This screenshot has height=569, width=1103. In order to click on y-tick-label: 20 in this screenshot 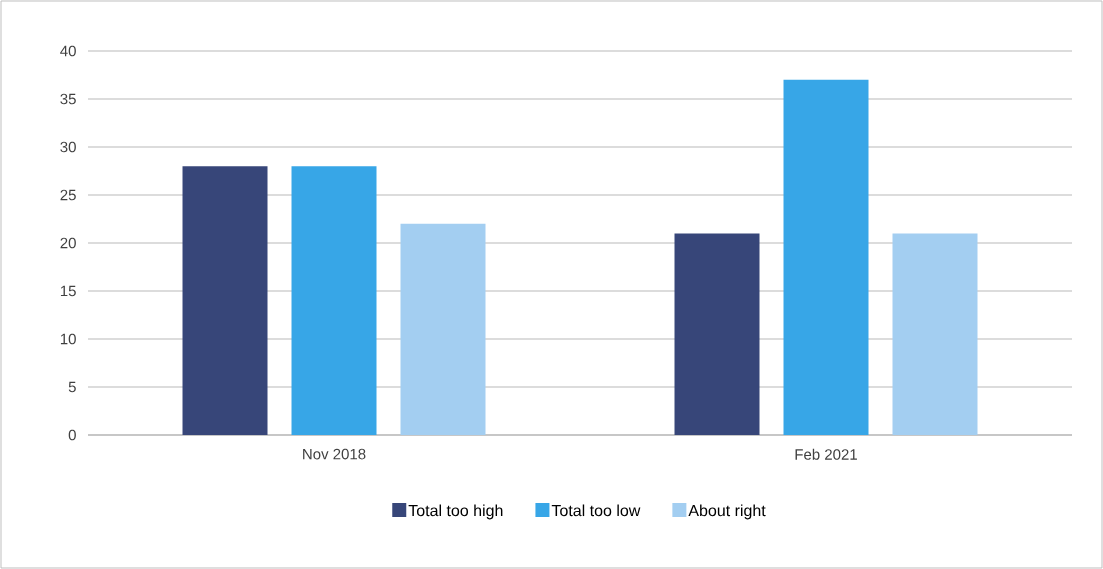, I will do `click(68, 243)`.